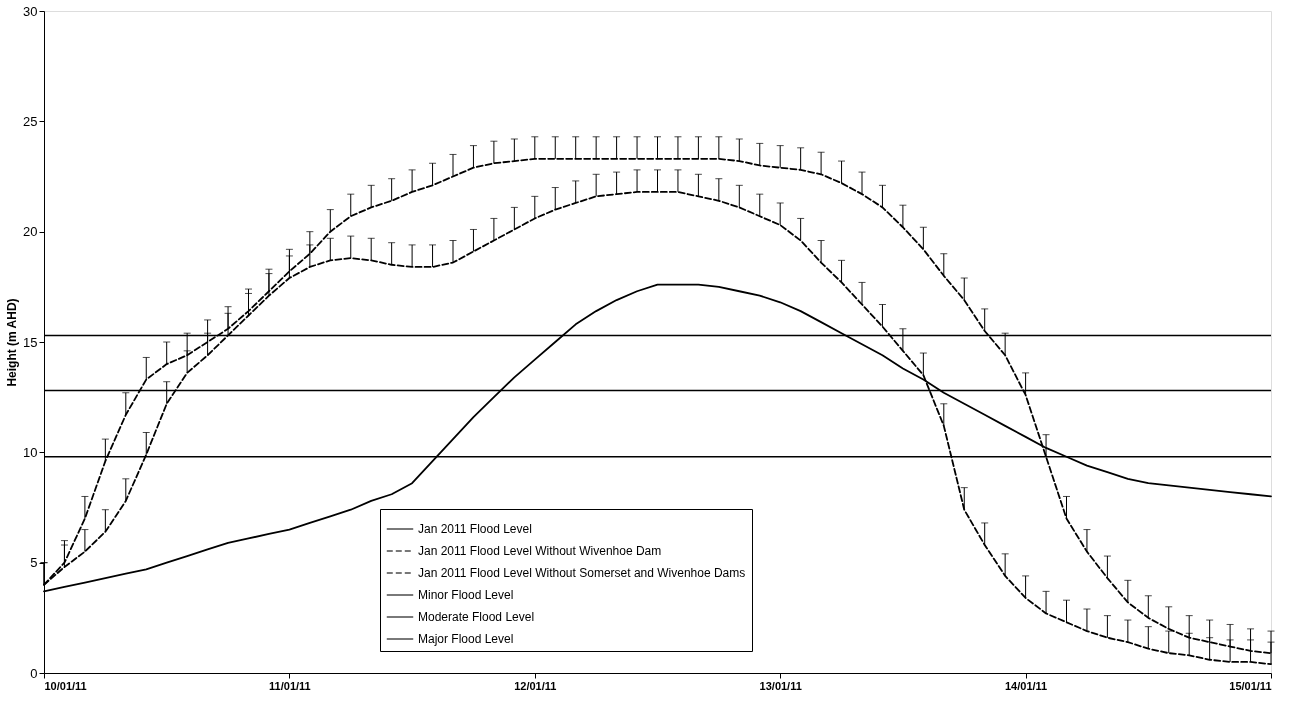 The image size is (1296, 704). I want to click on y-tick-label: 20, so click(30, 232).